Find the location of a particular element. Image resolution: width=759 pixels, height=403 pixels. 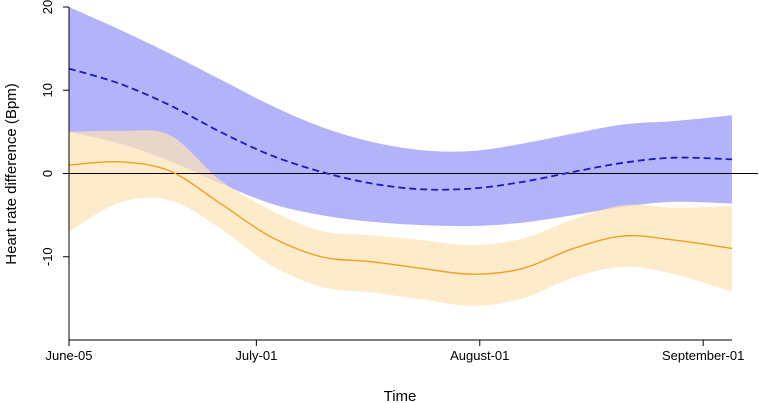

y-tick-label: 20 is located at coordinates (47, 7).